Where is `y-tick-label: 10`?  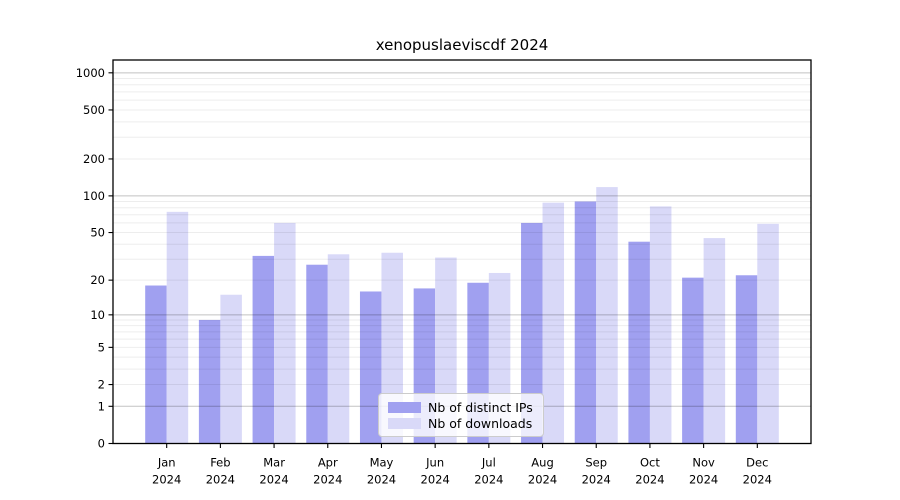 y-tick-label: 10 is located at coordinates (97, 315).